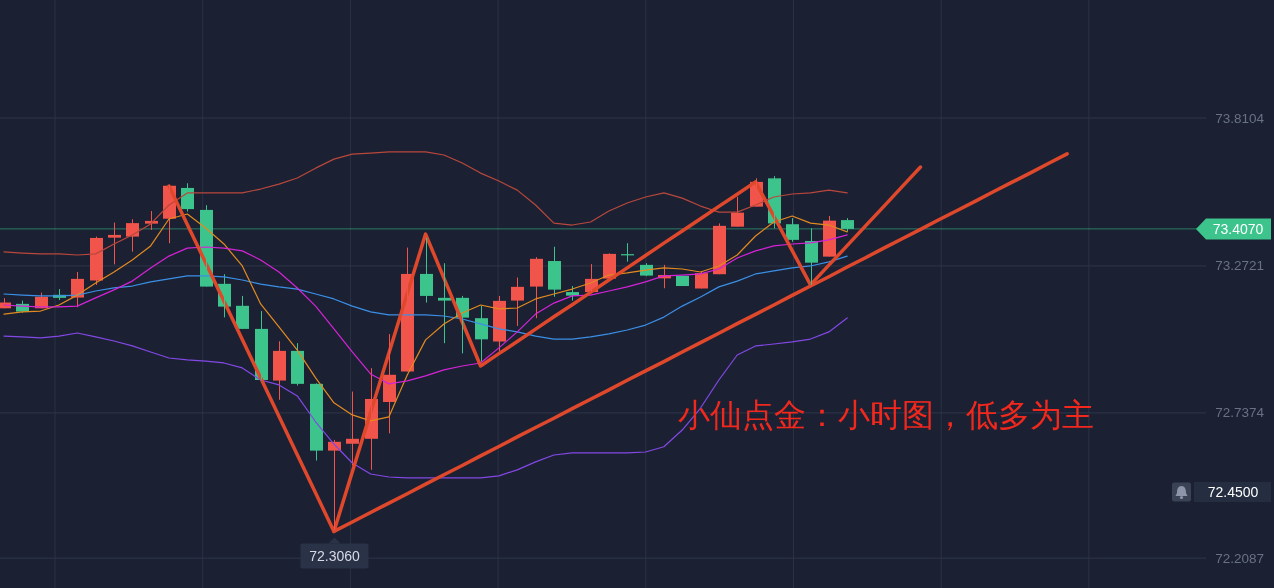  What do you see at coordinates (1238, 228) in the screenshot?
I see `ref-line-label: 73.4070` at bounding box center [1238, 228].